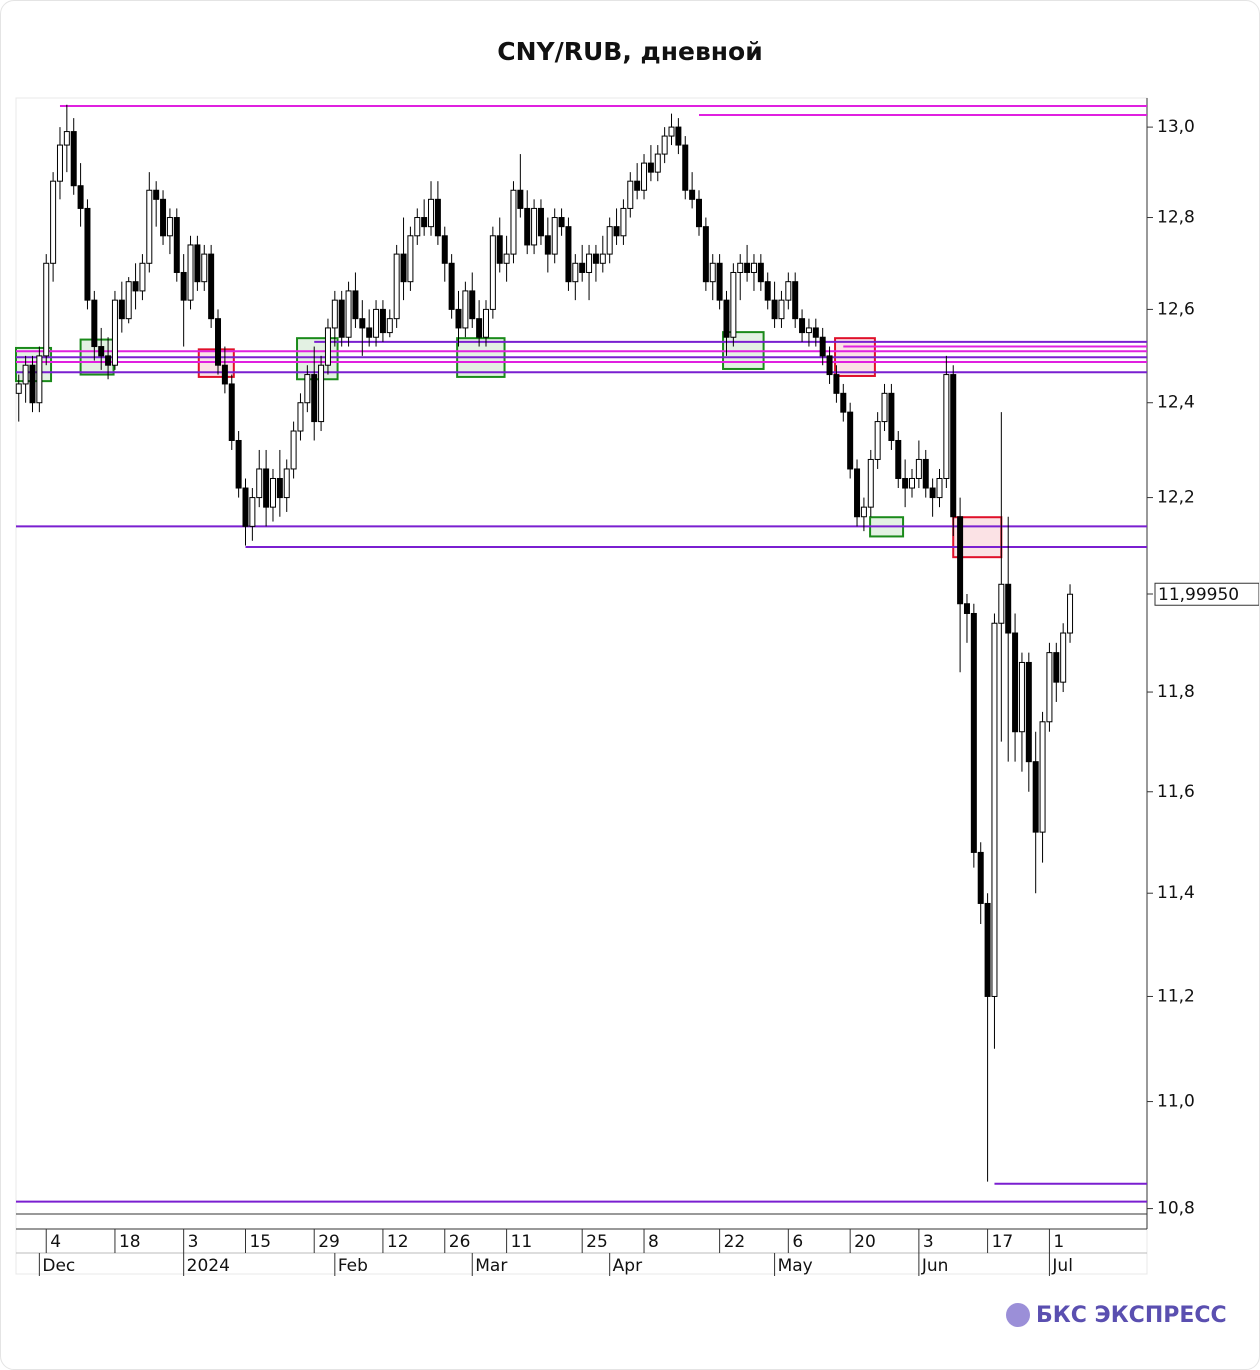 The height and width of the screenshot is (1370, 1260). What do you see at coordinates (58, 1266) in the screenshot?
I see `month-label: Dec` at bounding box center [58, 1266].